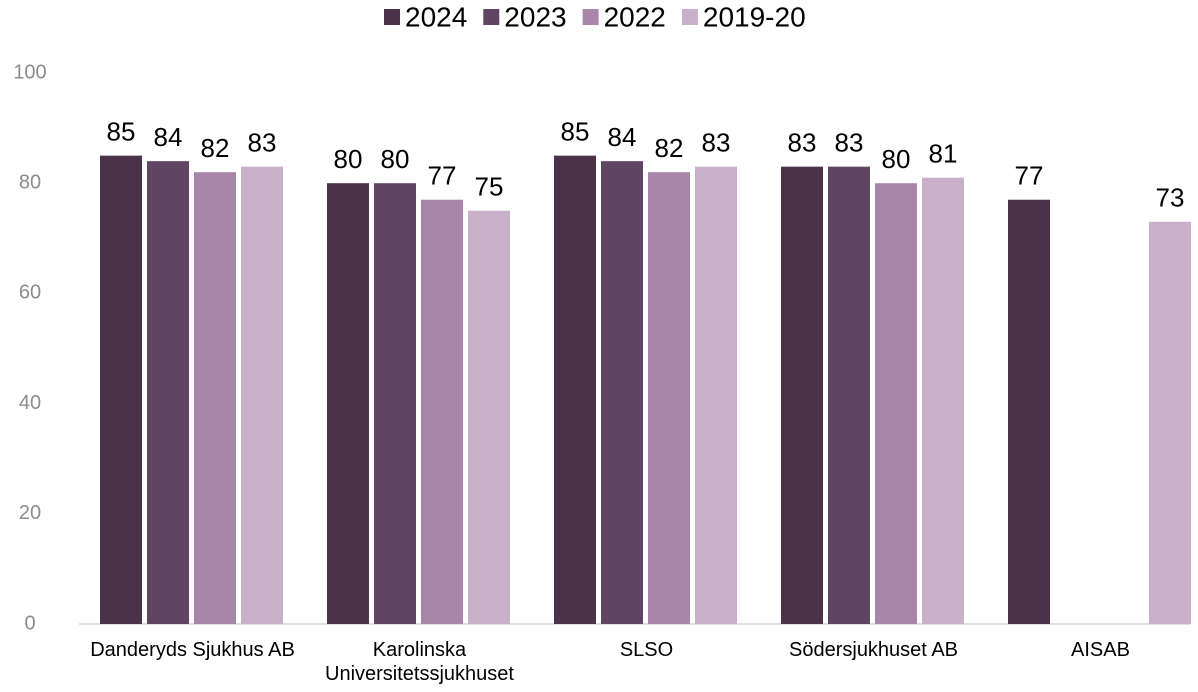  What do you see at coordinates (535, 16) in the screenshot?
I see `legend-label: 2023` at bounding box center [535, 16].